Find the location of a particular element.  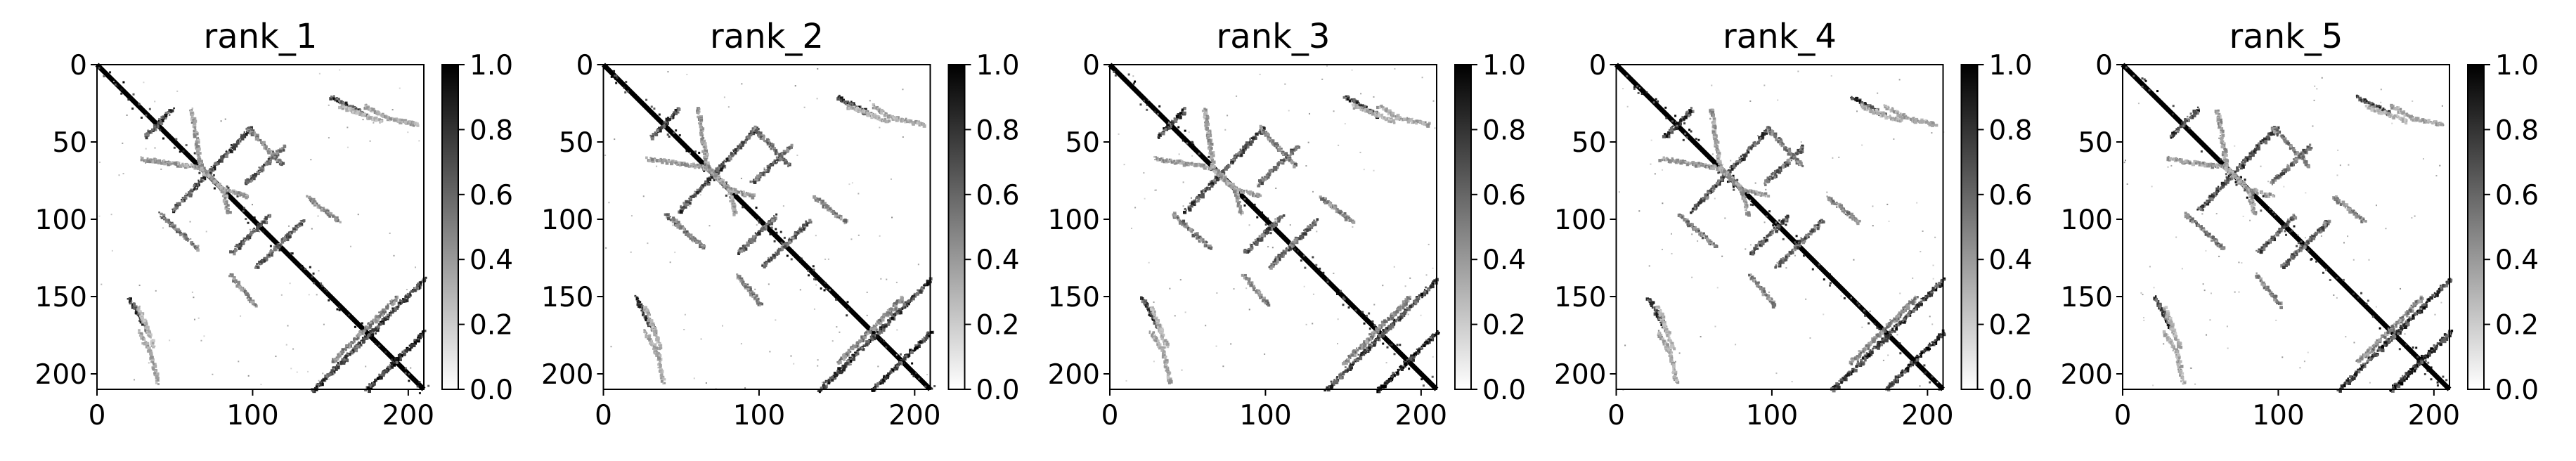

colorbar-tick-label: 0.0 is located at coordinates (998, 391).